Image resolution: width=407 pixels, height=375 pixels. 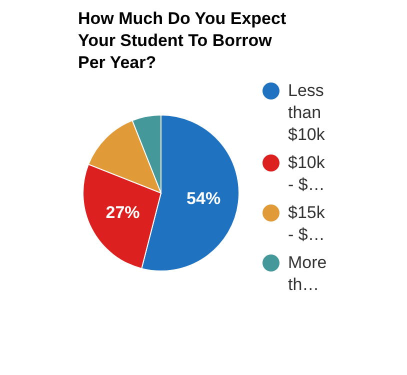 What do you see at coordinates (203, 198) in the screenshot?
I see `data-label: 54%` at bounding box center [203, 198].